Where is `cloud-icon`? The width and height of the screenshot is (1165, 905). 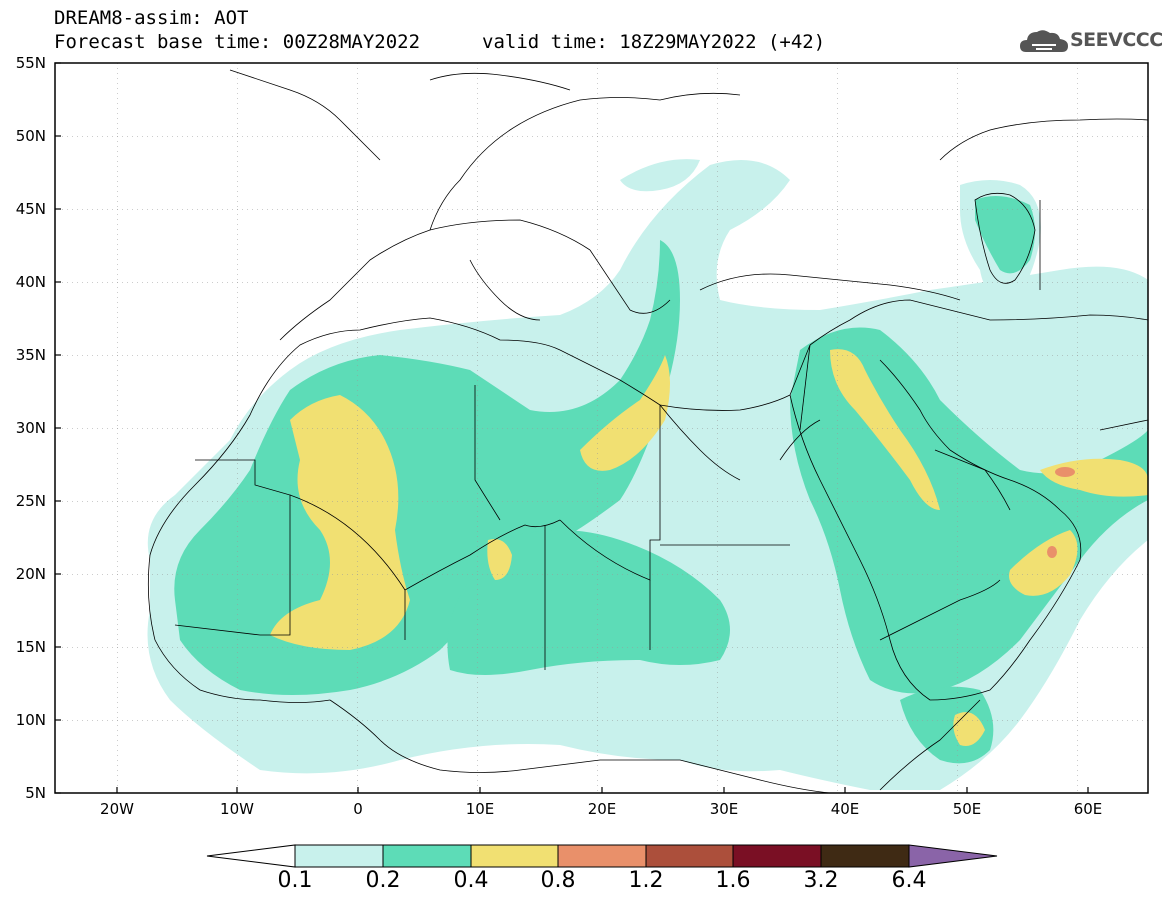 cloud-icon is located at coordinates (1044, 41).